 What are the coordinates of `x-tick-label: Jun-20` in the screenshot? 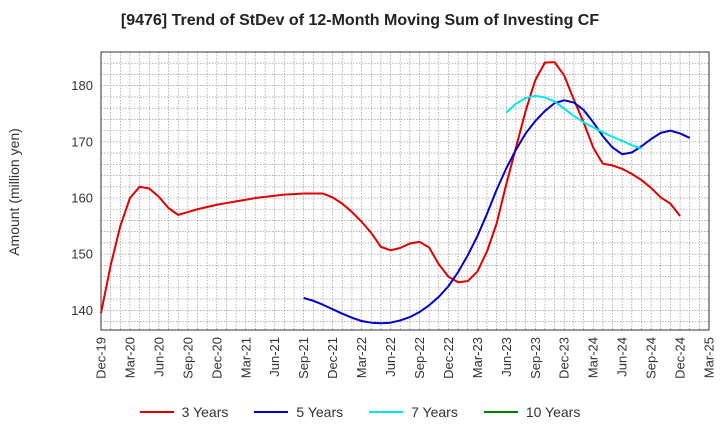 It's located at (158, 357).